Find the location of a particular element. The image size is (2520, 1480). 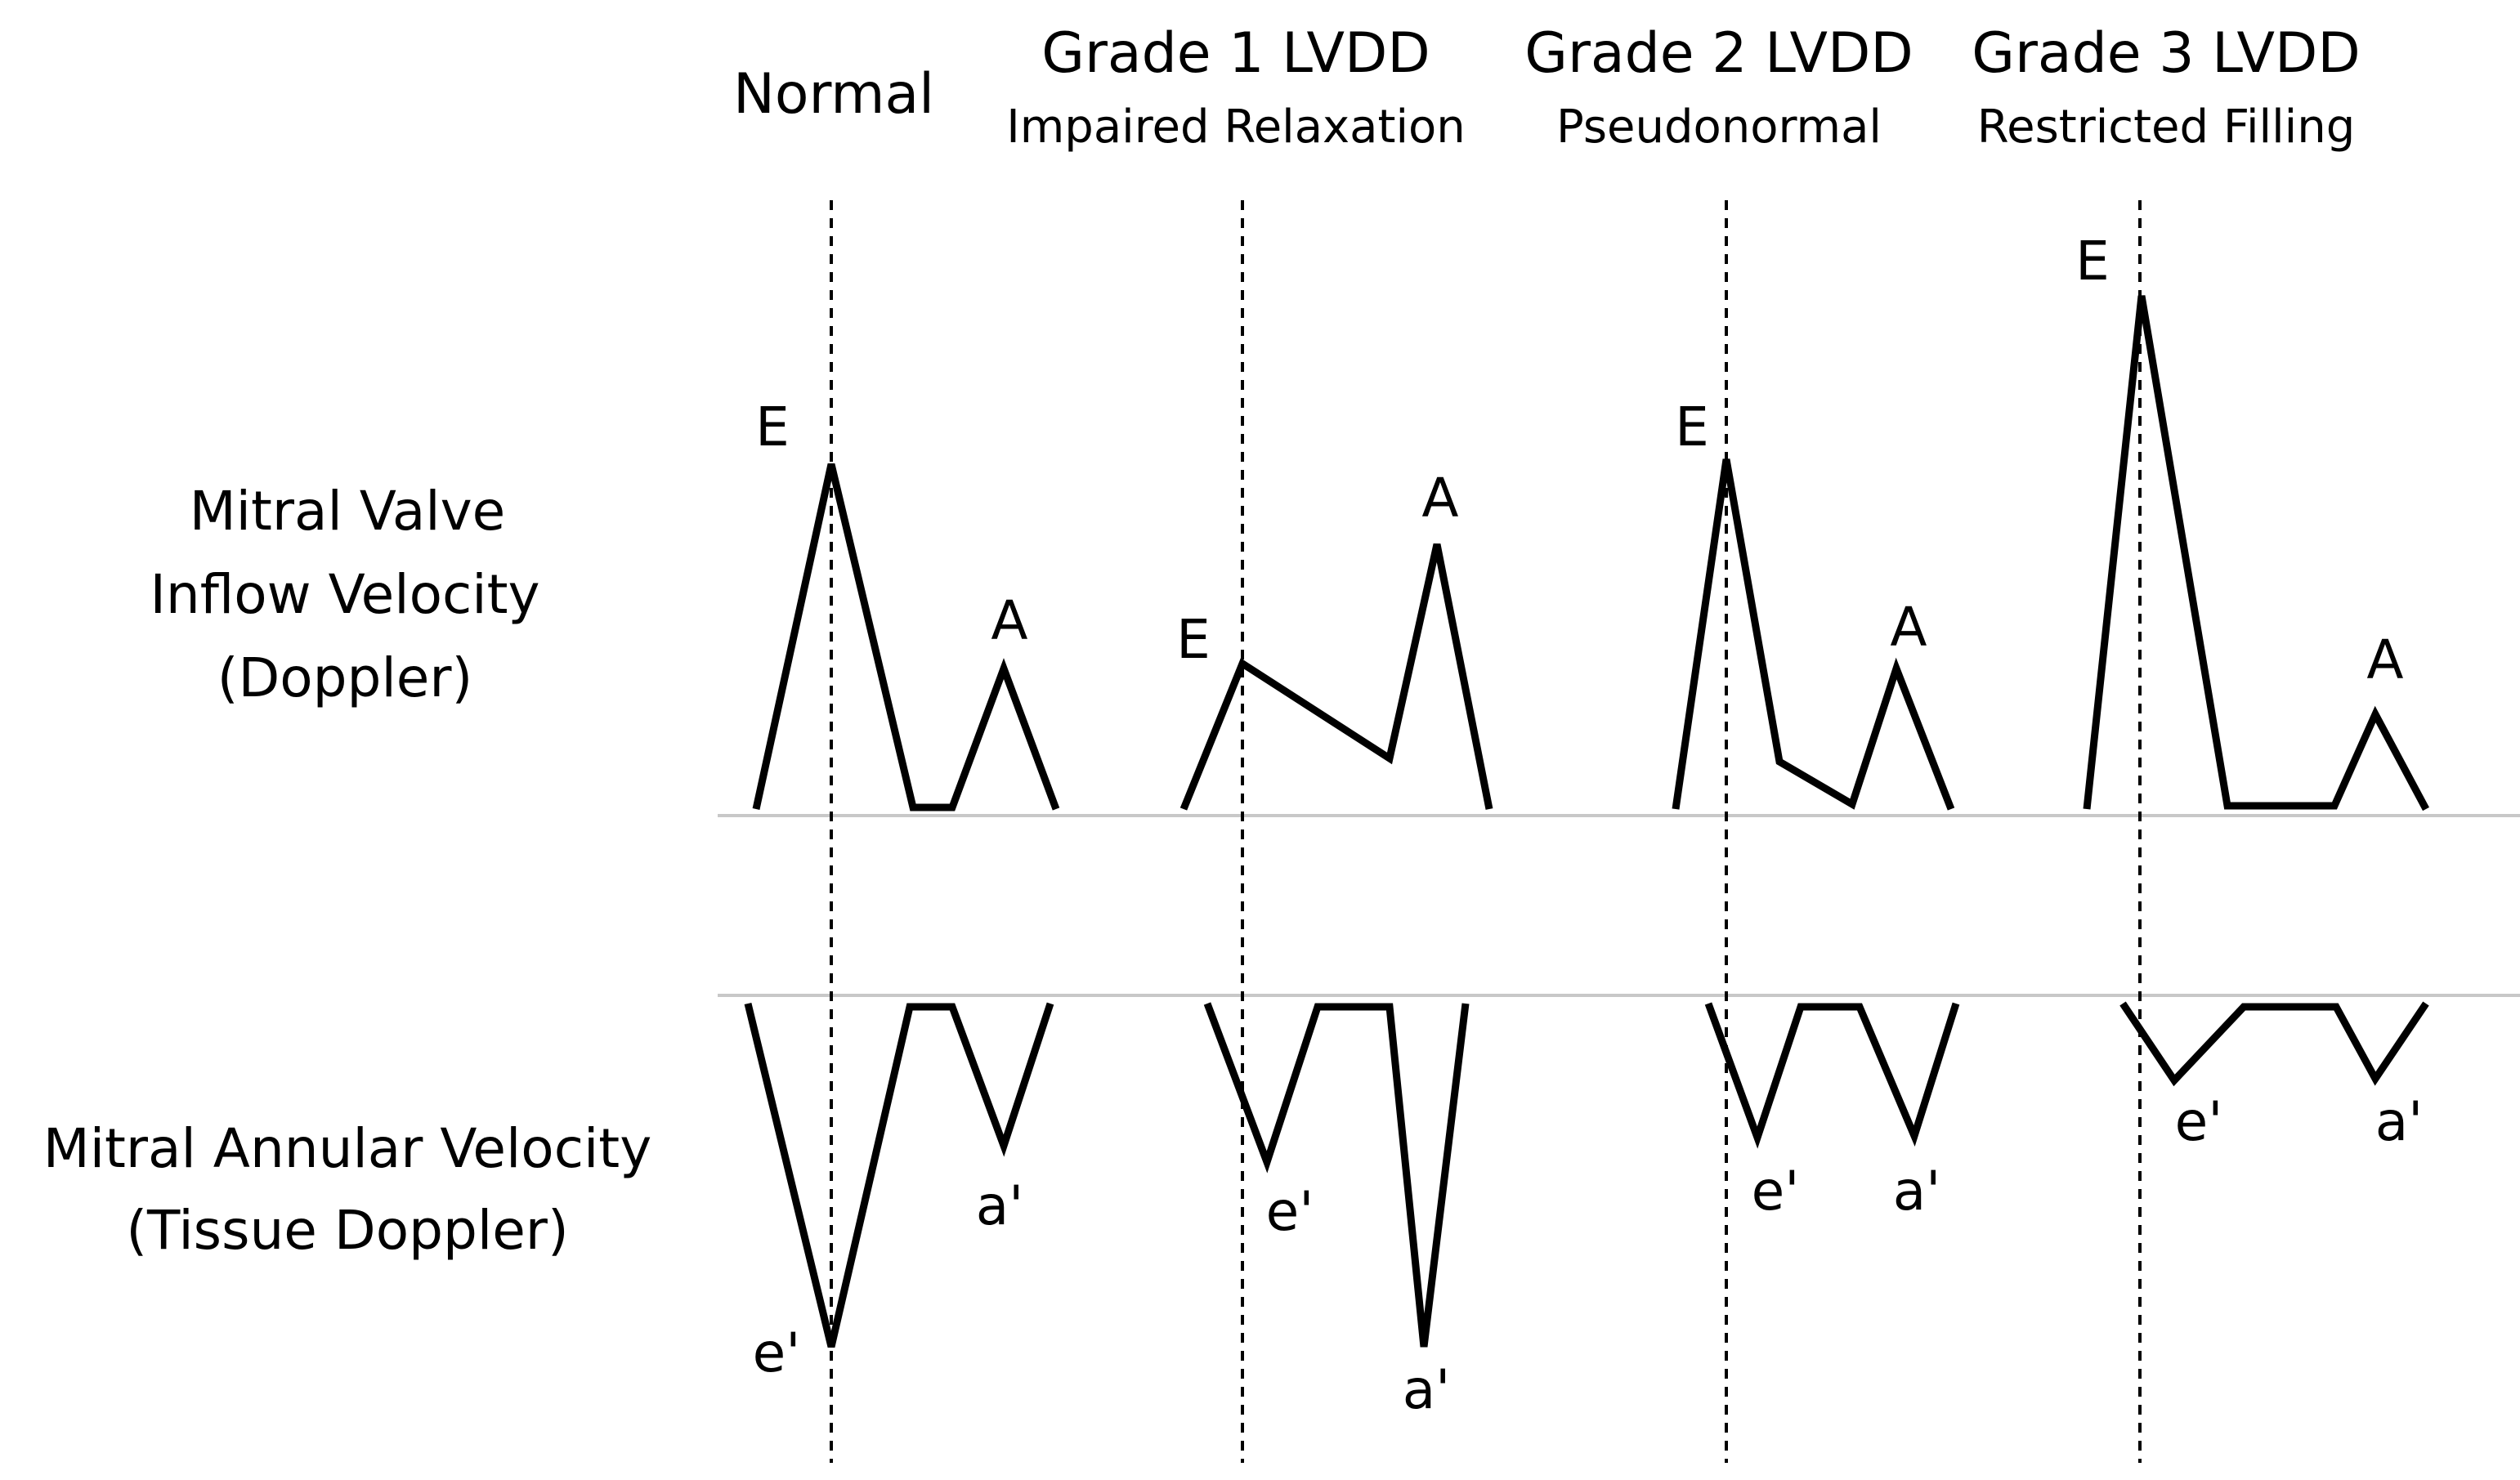

row-annular-line2: (Tissue Doppler) is located at coordinates (347, 1230).